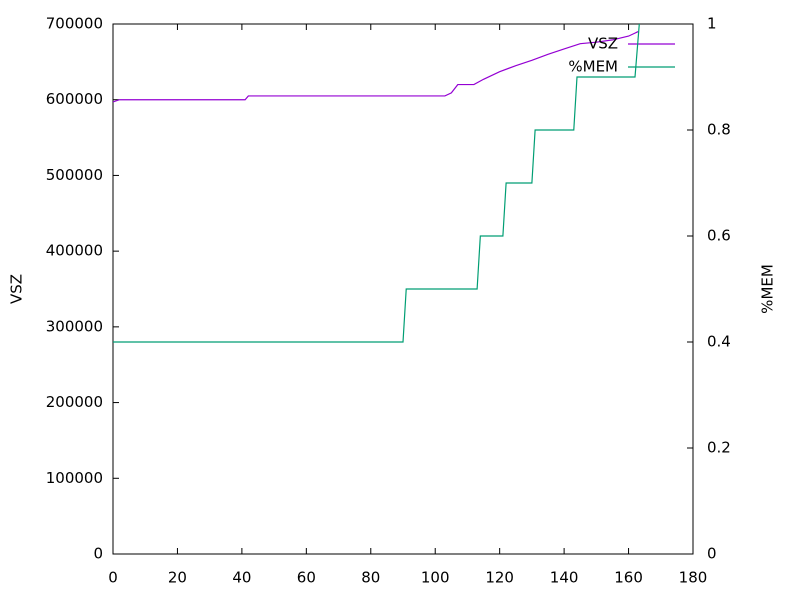  Describe the element at coordinates (17, 289) in the screenshot. I see `y-axis-label: VSZ` at that location.